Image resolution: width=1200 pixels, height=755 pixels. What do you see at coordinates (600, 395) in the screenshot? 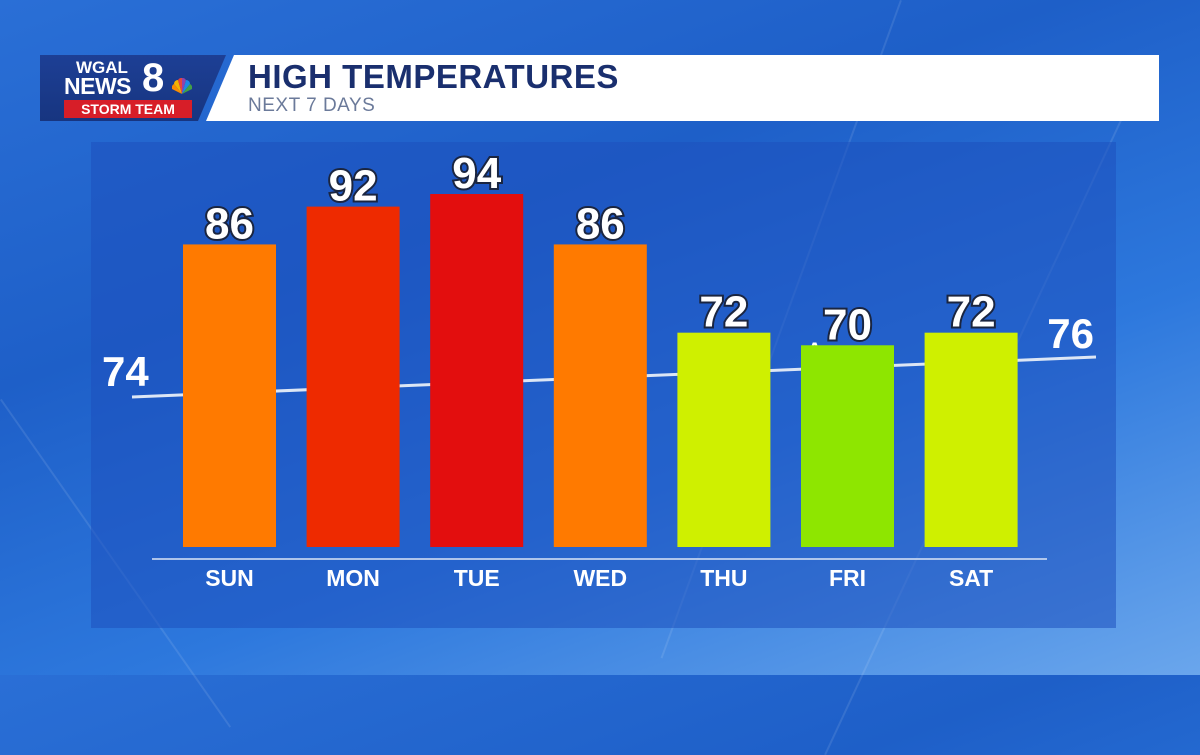
I see `bar-wed` at bounding box center [600, 395].